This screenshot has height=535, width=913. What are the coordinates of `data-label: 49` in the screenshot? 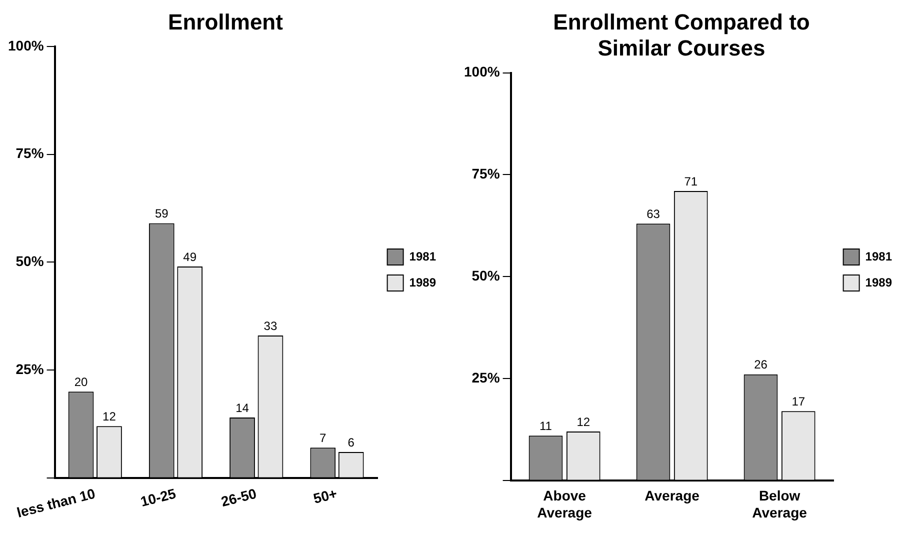 It's located at (190, 257).